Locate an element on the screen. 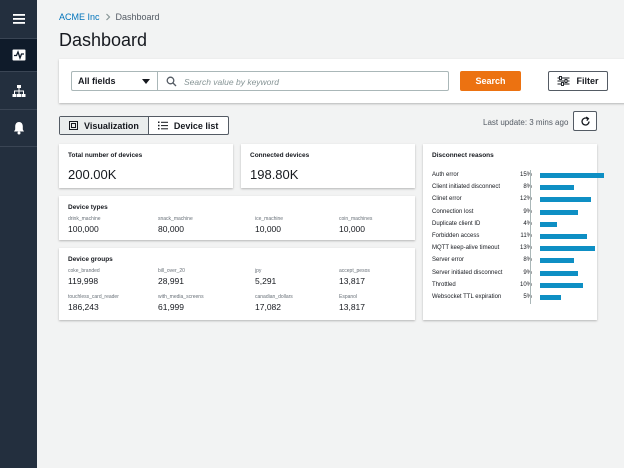  chart-category-label: Server initiated disconnect is located at coordinates (467, 272).